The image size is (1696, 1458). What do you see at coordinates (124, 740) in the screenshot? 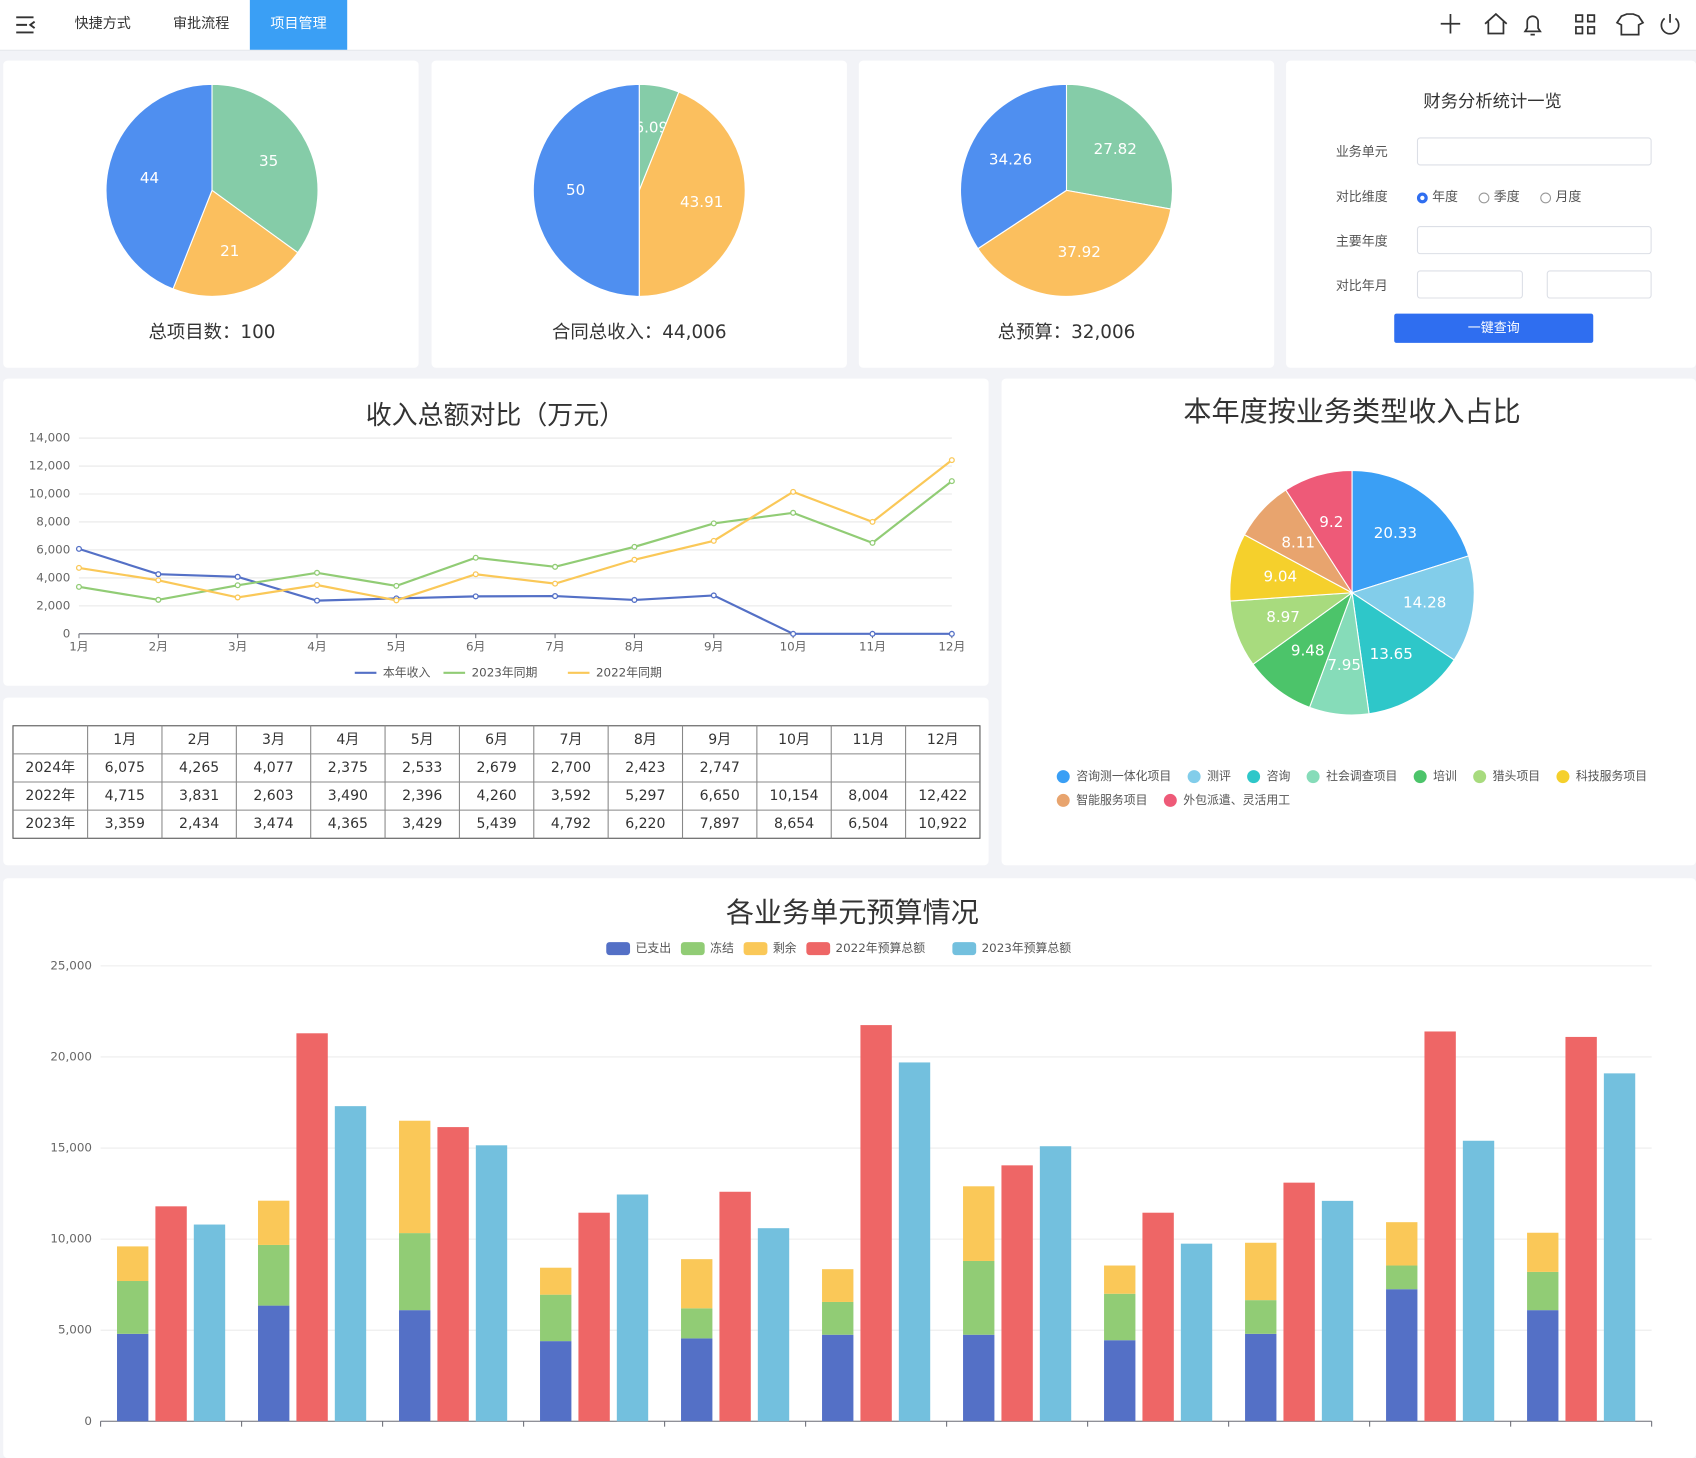
I see `table-header: 1月` at bounding box center [124, 740].